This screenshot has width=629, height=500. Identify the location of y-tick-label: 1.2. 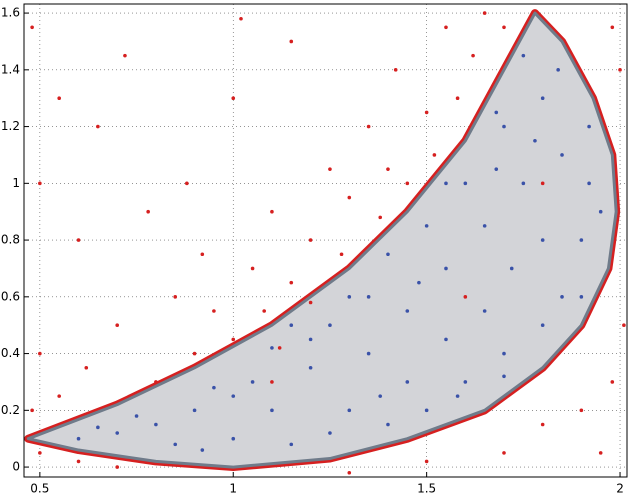
(10, 126).